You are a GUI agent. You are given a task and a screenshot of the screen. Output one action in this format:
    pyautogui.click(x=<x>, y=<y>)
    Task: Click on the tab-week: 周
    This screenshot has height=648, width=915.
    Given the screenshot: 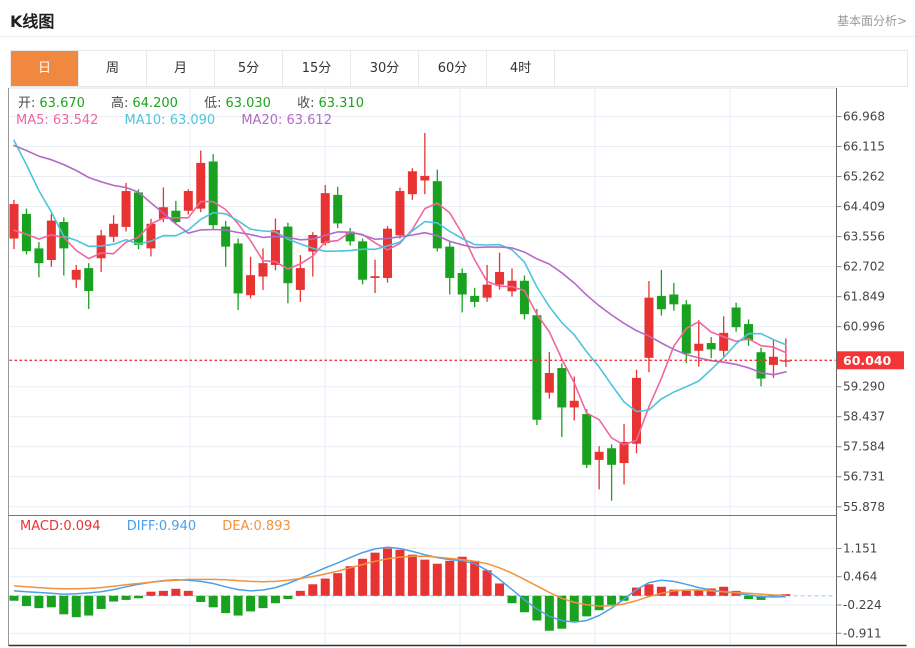 What is the action you would take?
    pyautogui.click(x=113, y=68)
    